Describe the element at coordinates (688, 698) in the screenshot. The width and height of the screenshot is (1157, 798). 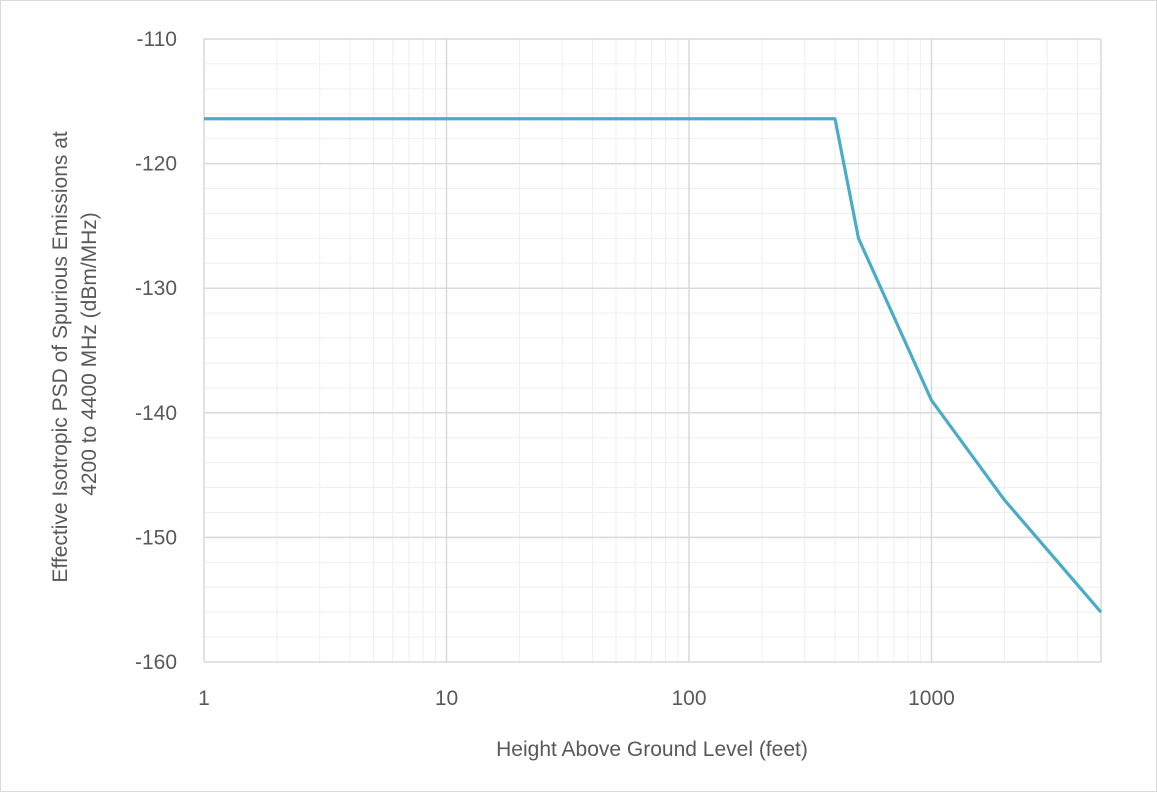
I see `x-tick-label: 100` at that location.